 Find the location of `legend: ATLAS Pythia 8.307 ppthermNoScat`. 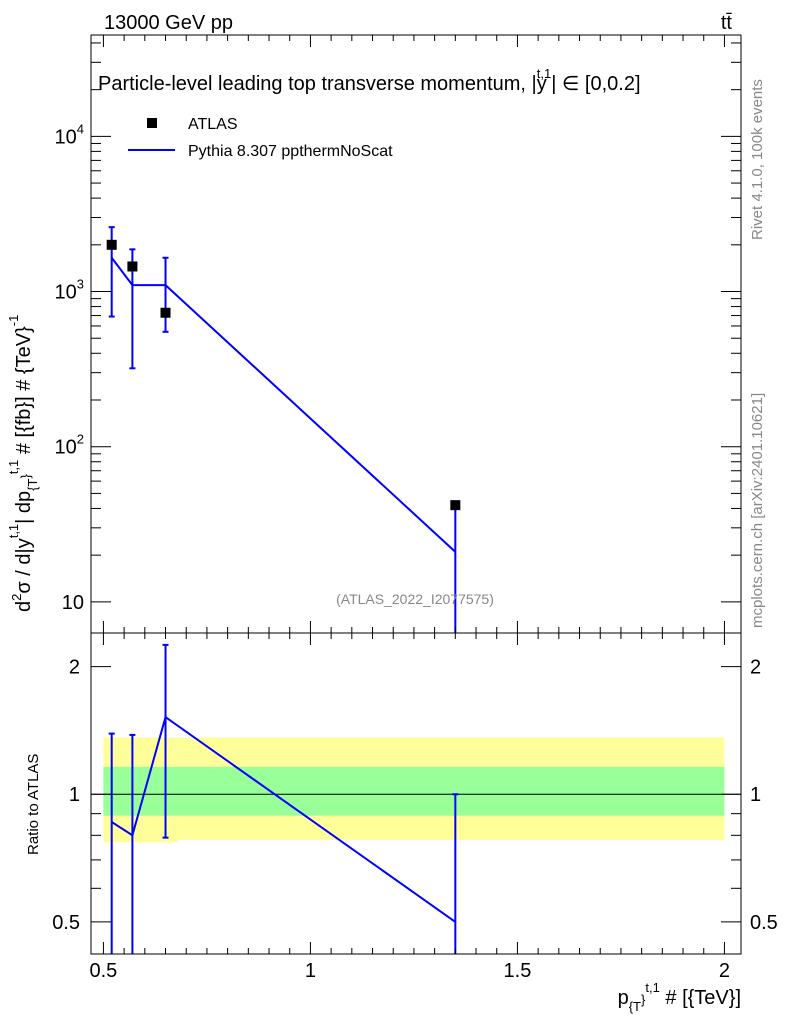

legend: ATLAS Pythia 8.307 ppthermNoScat is located at coordinates (260, 138).